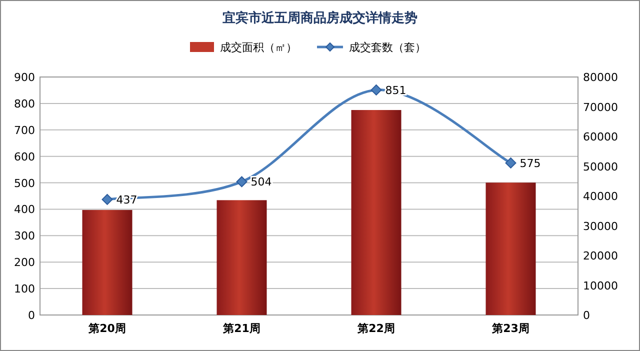  I want to click on y2-tick-label: 70000, so click(600, 107).